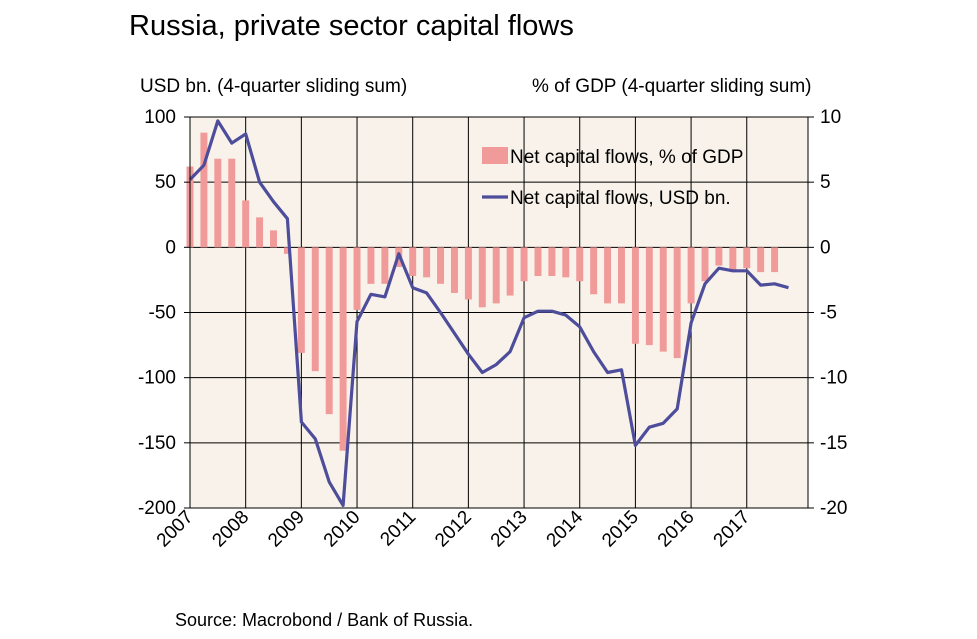 The height and width of the screenshot is (639, 977). I want to click on x-tick-label: 2011, so click(398, 529).